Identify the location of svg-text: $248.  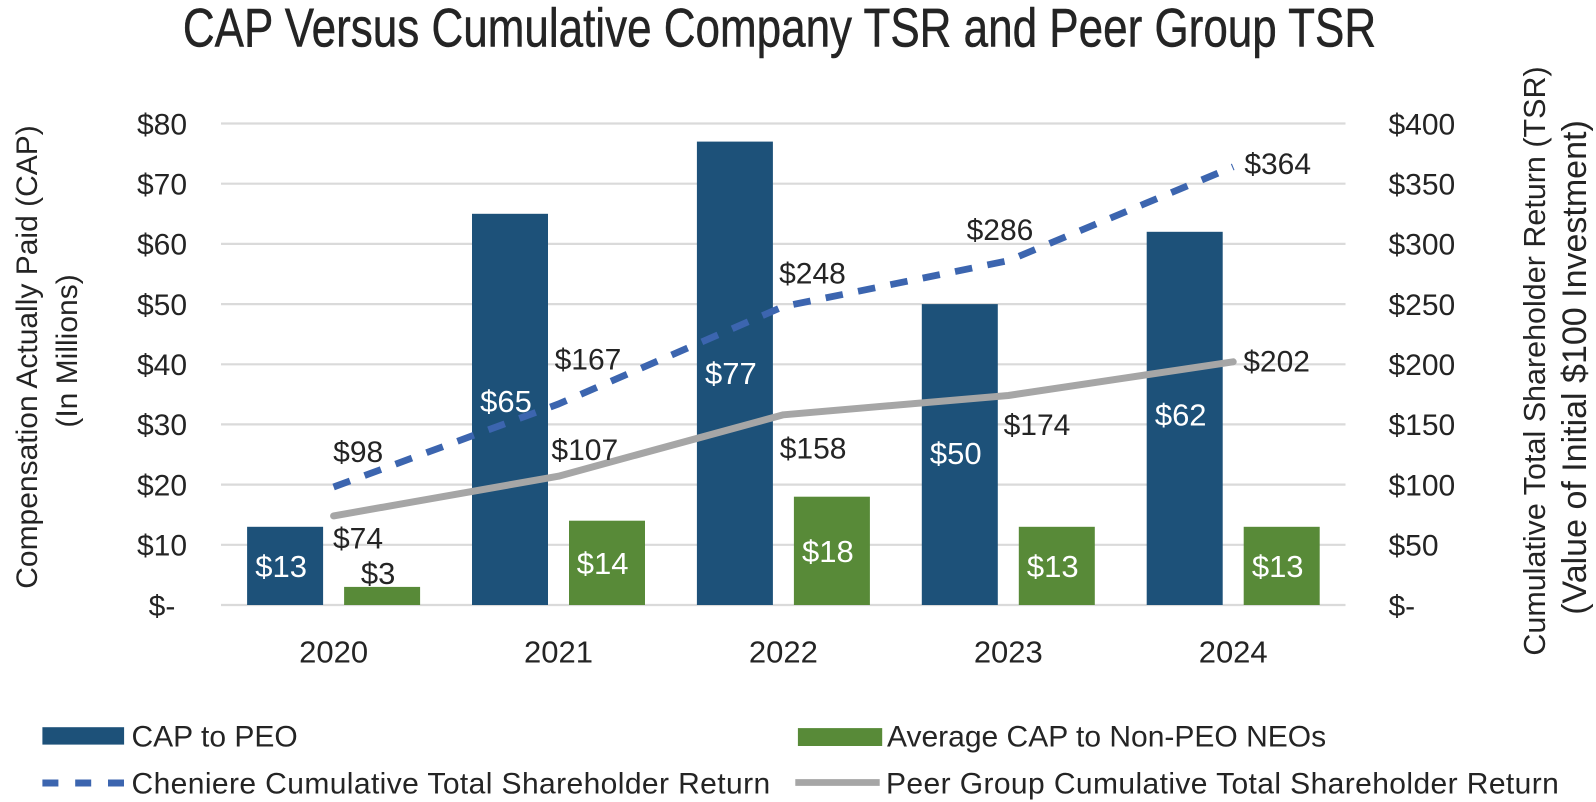
(812, 274).